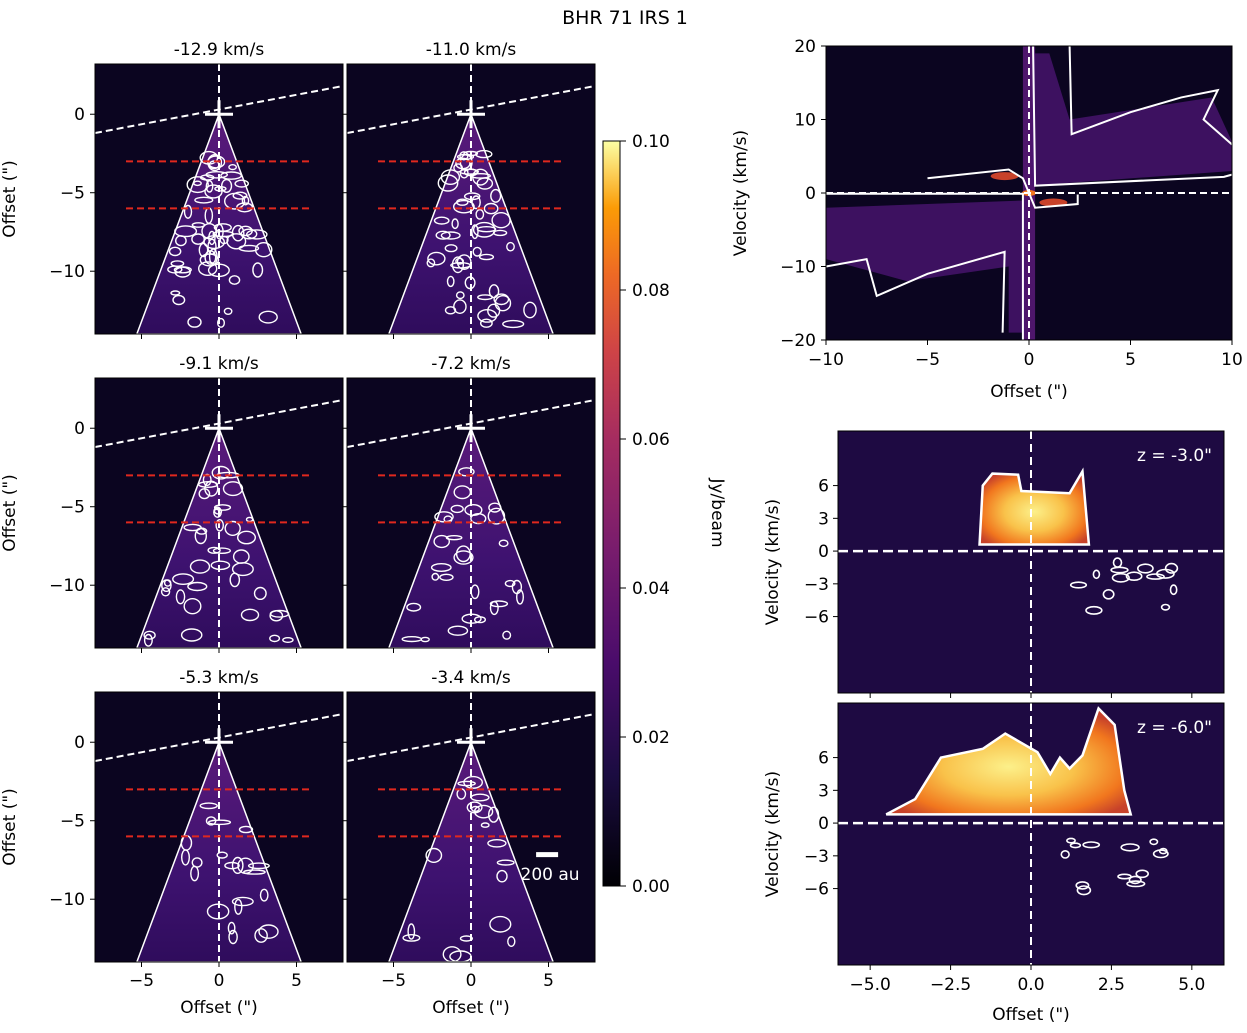  Describe the element at coordinates (1174, 456) in the screenshot. I see `cut-label: z = -3.0"` at that location.